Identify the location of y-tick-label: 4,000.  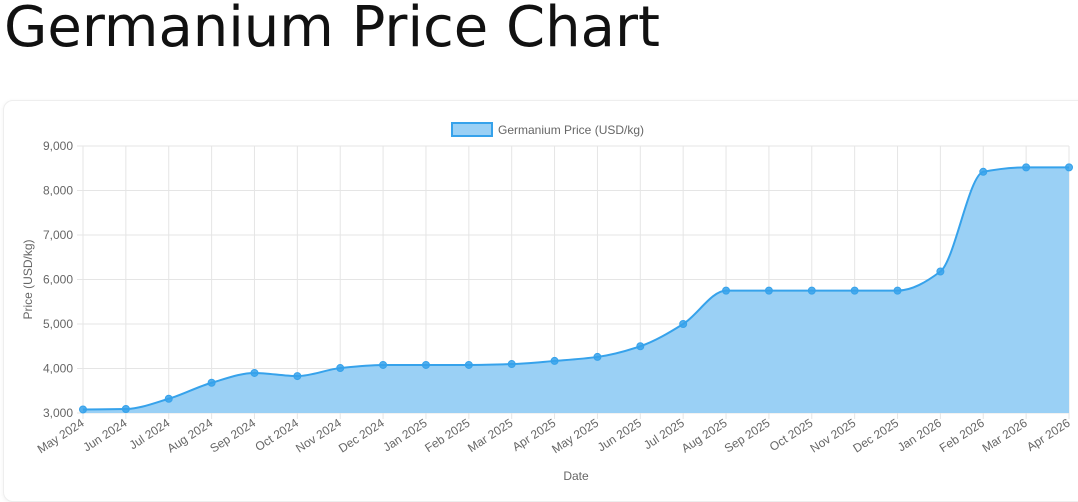
(58, 369).